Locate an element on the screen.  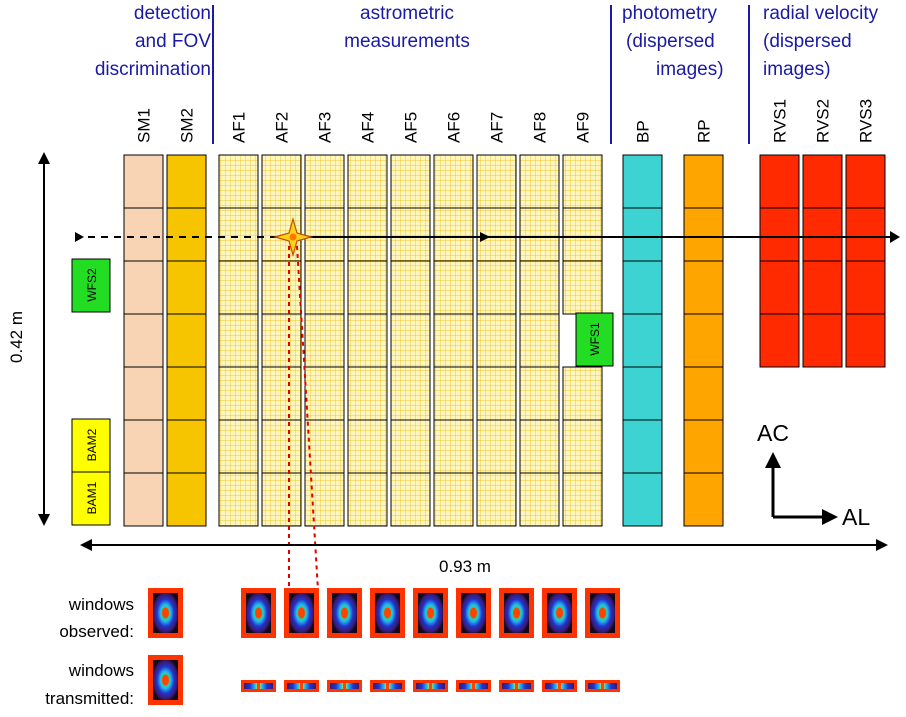
height-dimension: 0.42 m is located at coordinates (28, 339).